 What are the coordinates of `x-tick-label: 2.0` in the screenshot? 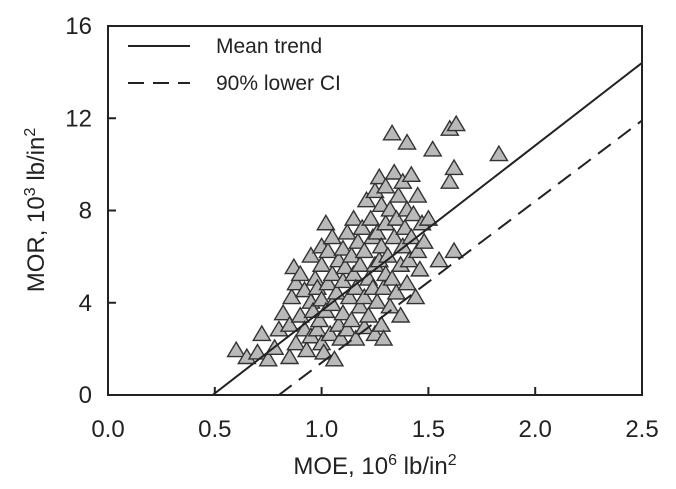 It's located at (535, 429).